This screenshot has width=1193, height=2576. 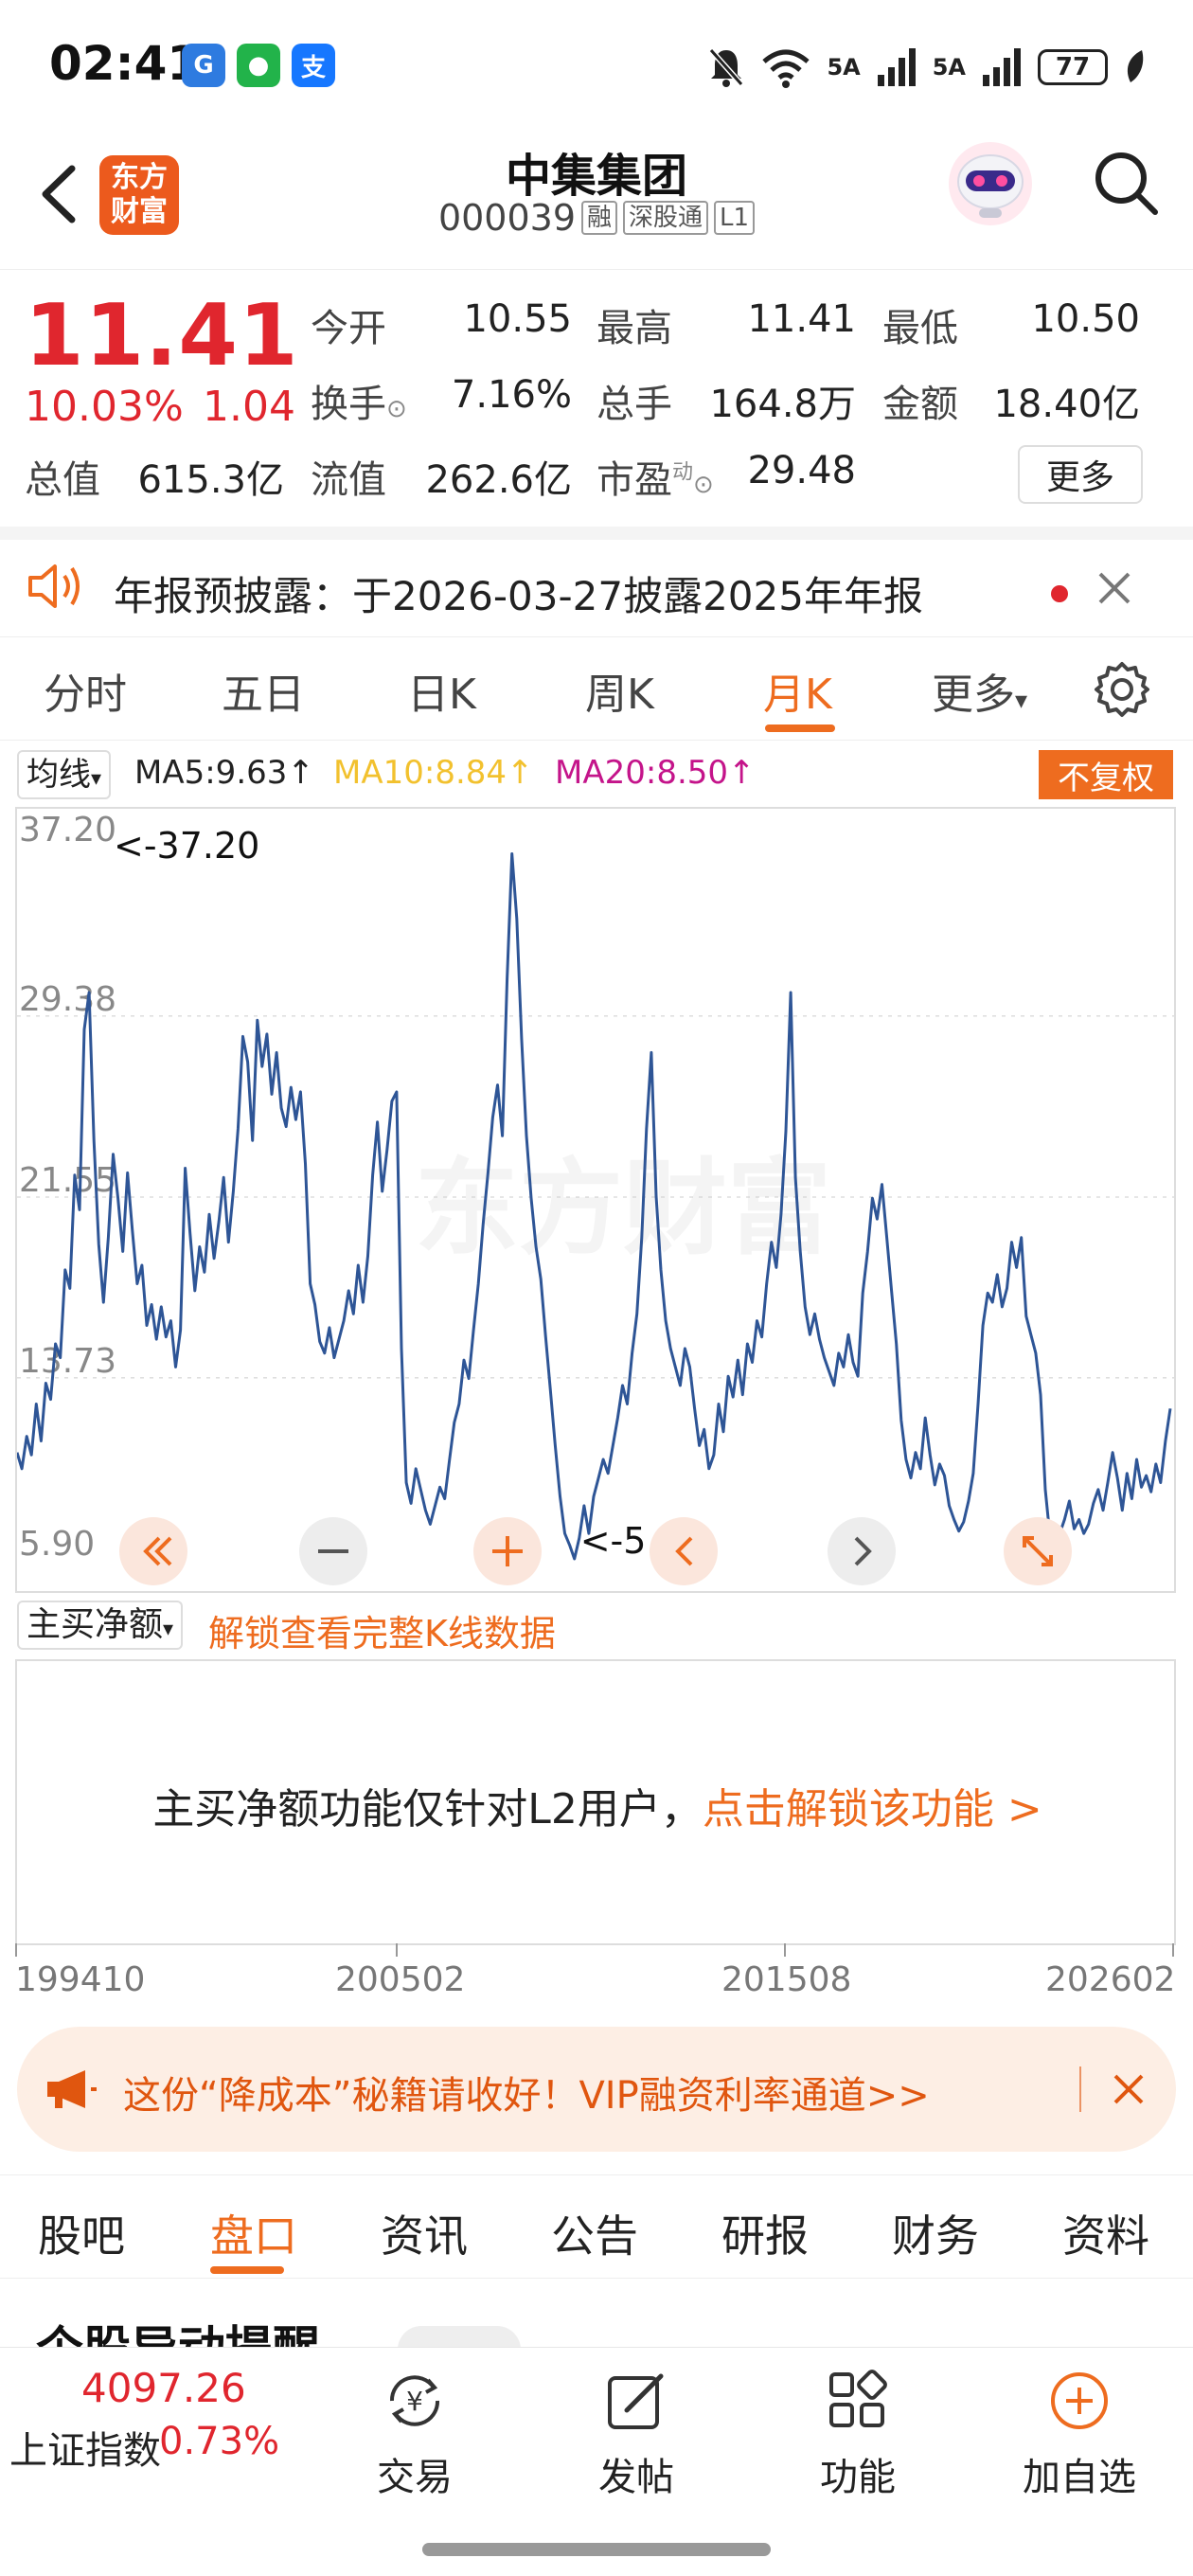 What do you see at coordinates (263, 695) in the screenshot?
I see `tab-five-day: 五日` at bounding box center [263, 695].